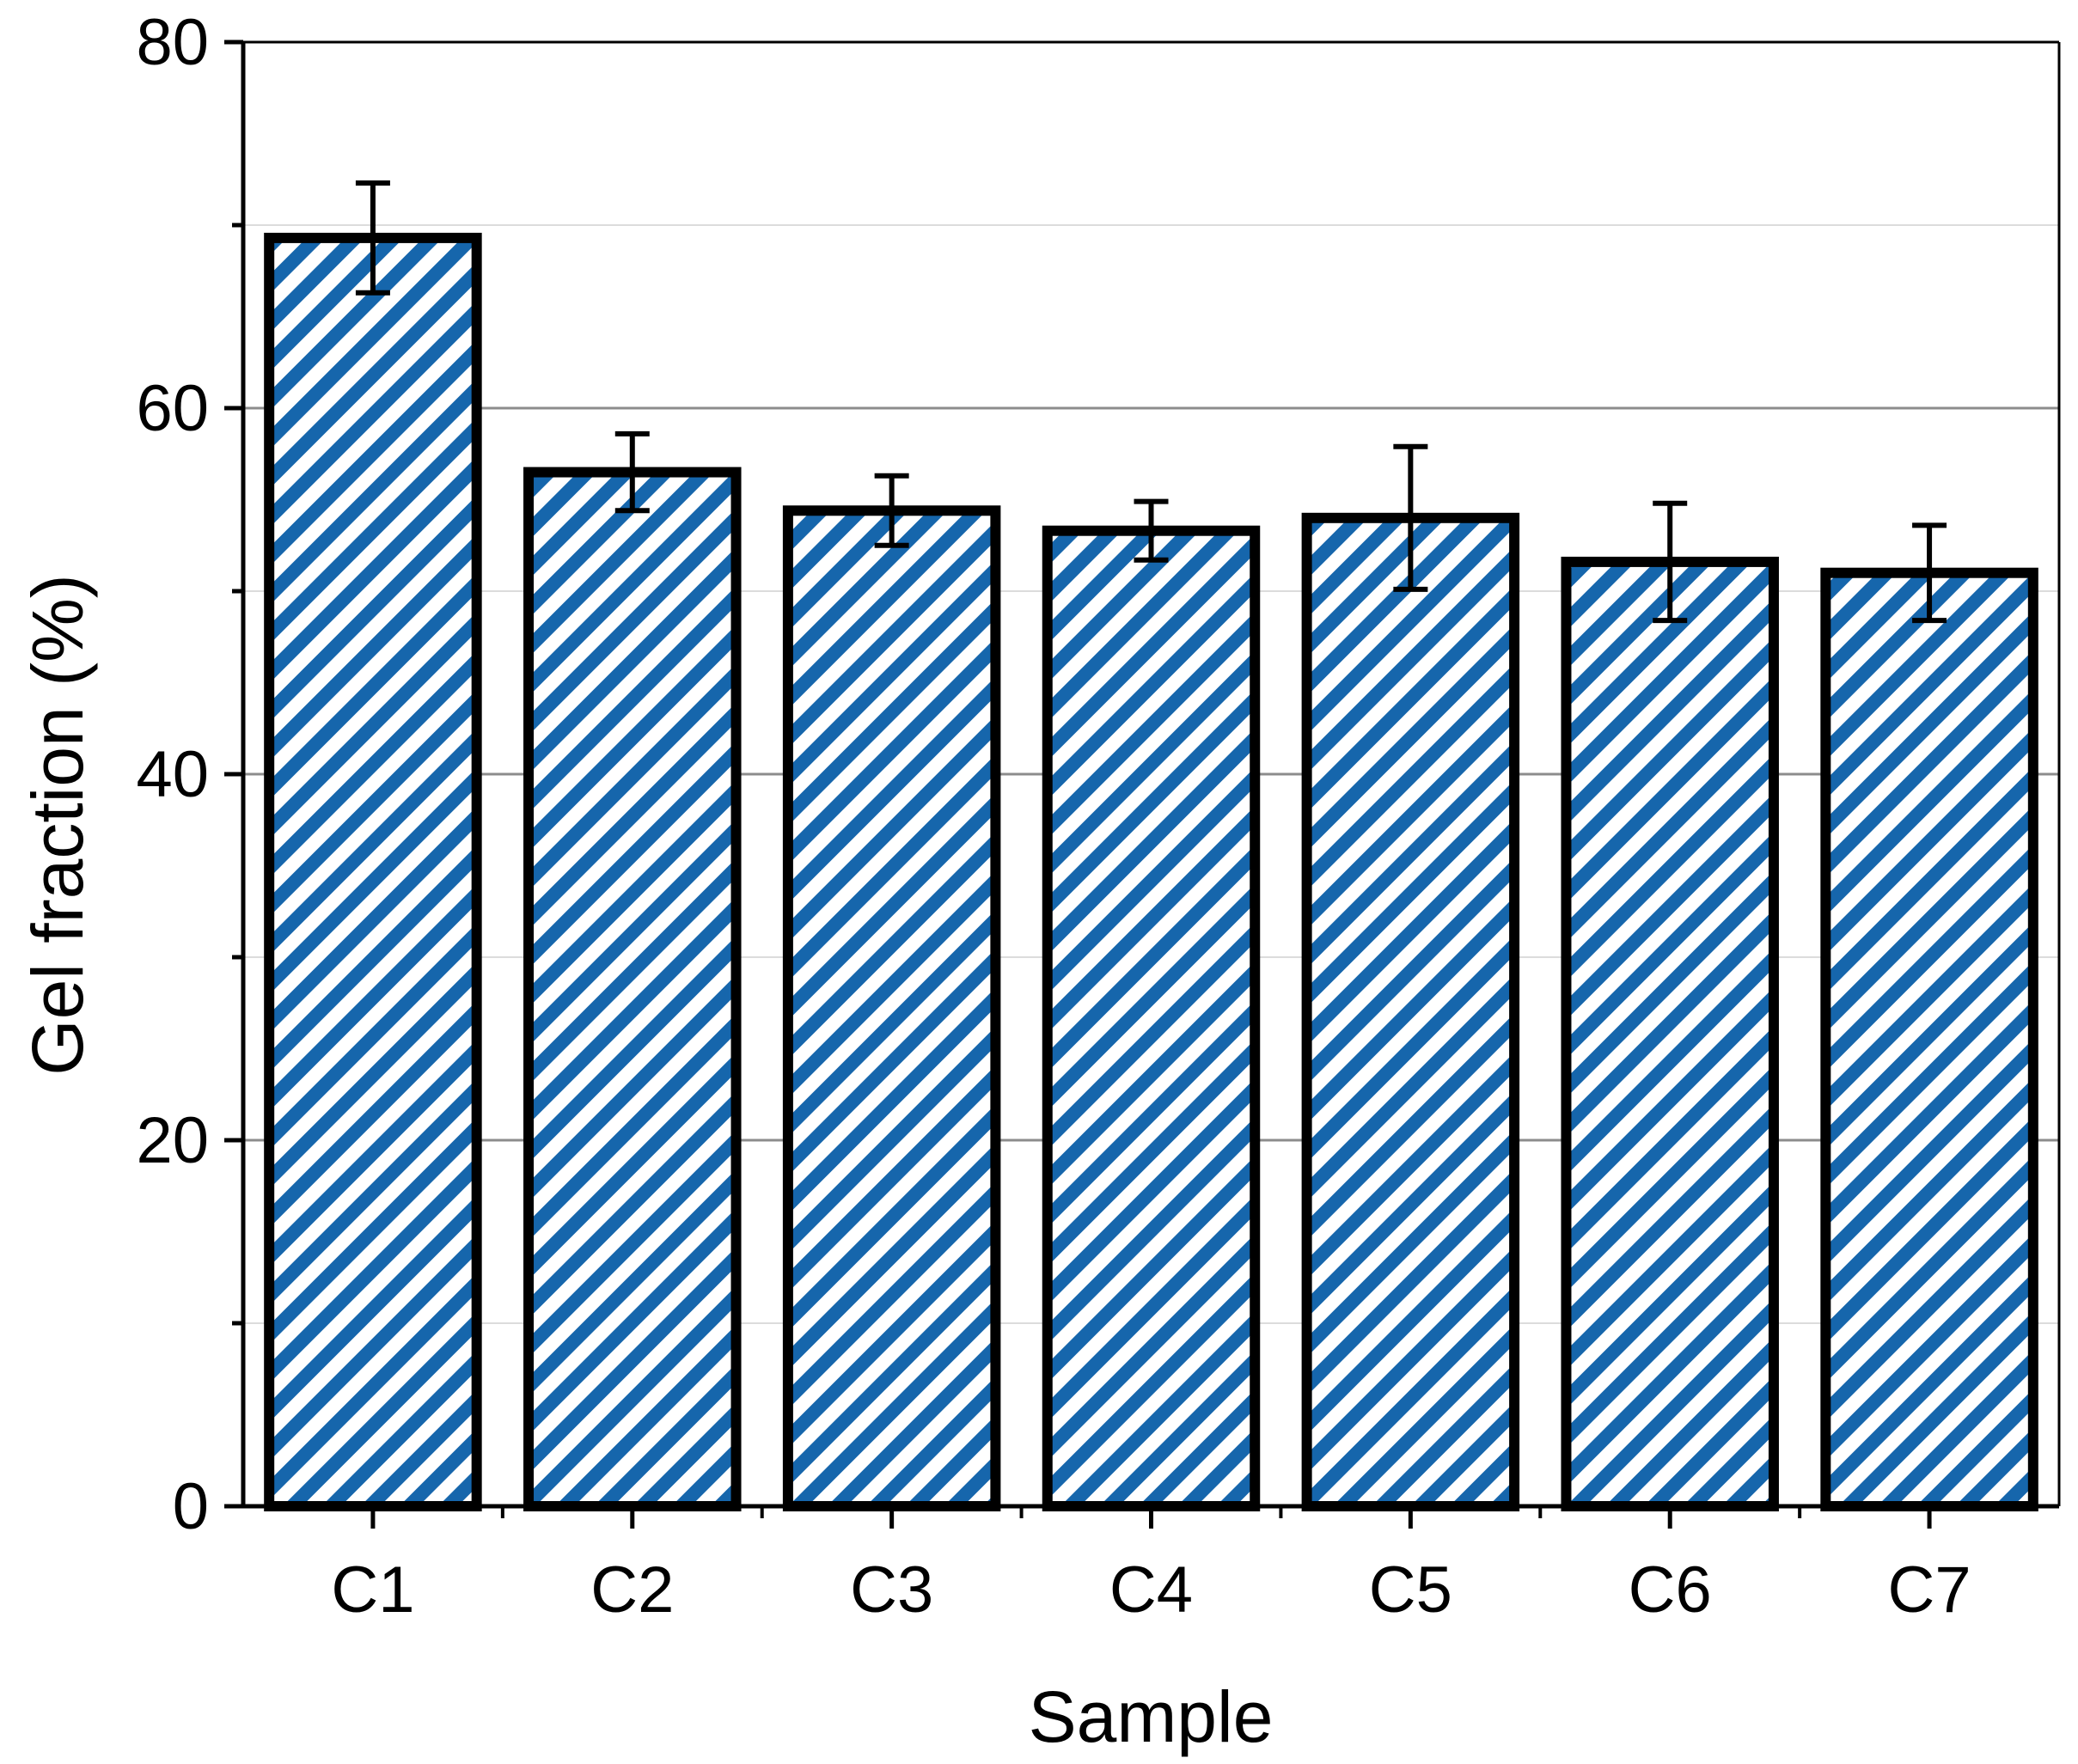  What do you see at coordinates (172, 775) in the screenshot?
I see `y-tick-label: 40` at bounding box center [172, 775].